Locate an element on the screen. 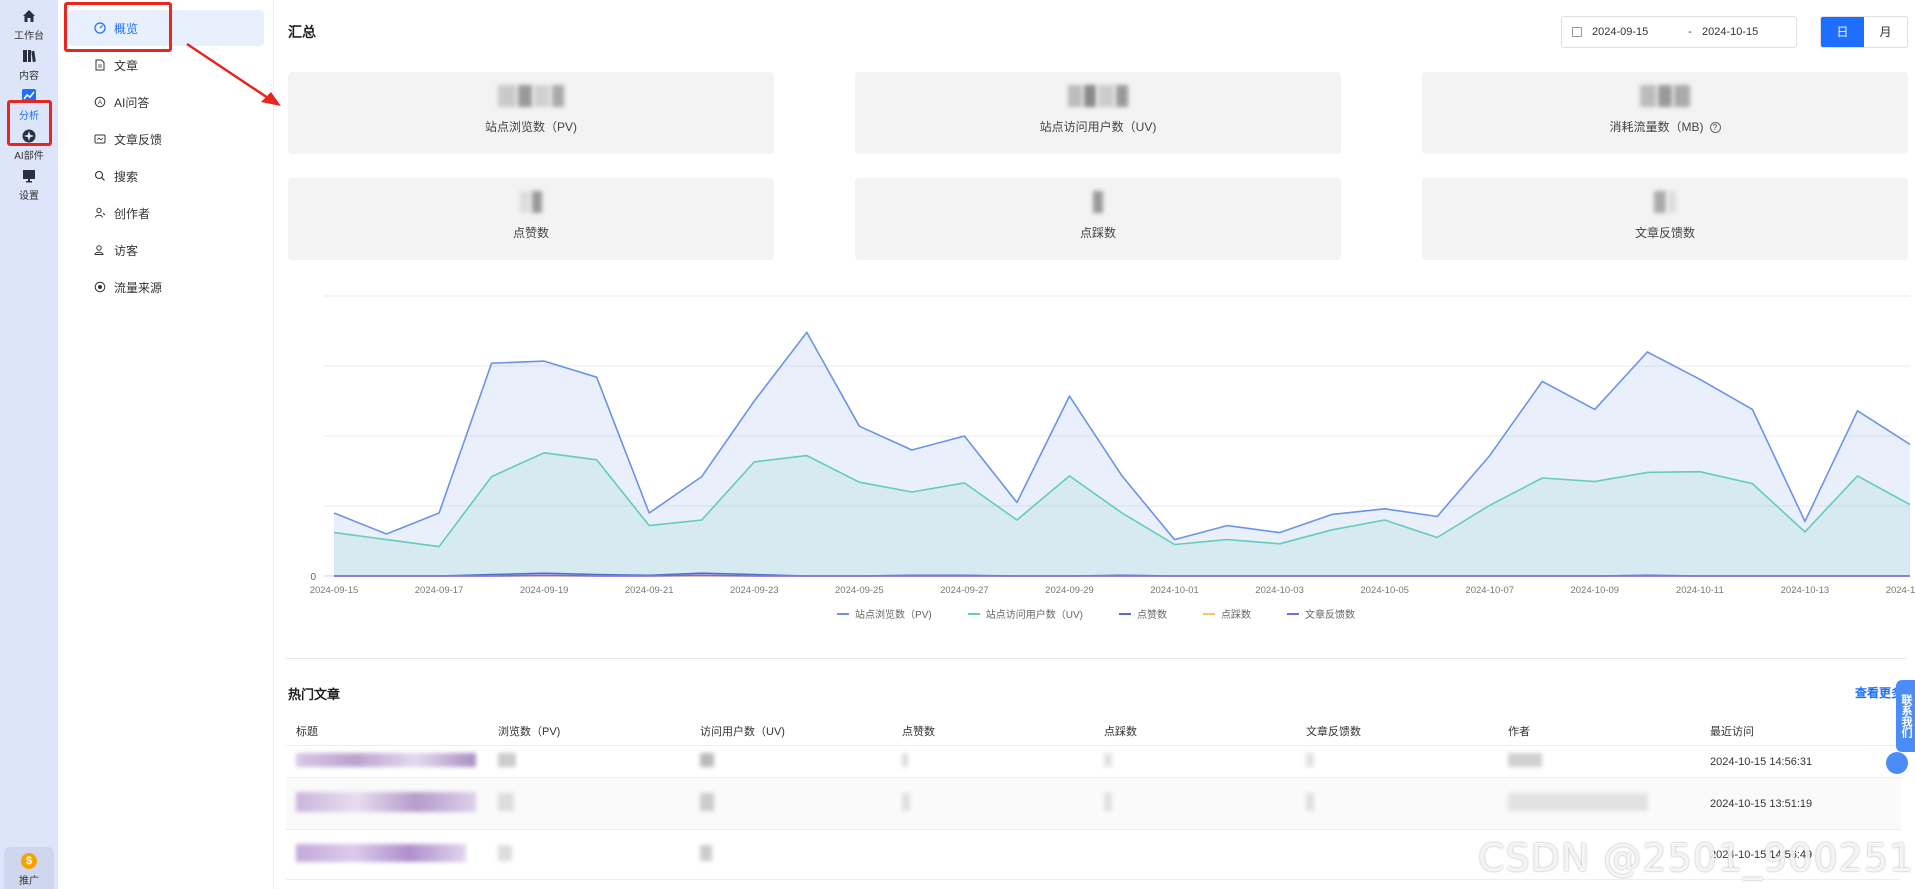 The image size is (1915, 889). x-tick-label: 2024-10-03 is located at coordinates (1279, 590).